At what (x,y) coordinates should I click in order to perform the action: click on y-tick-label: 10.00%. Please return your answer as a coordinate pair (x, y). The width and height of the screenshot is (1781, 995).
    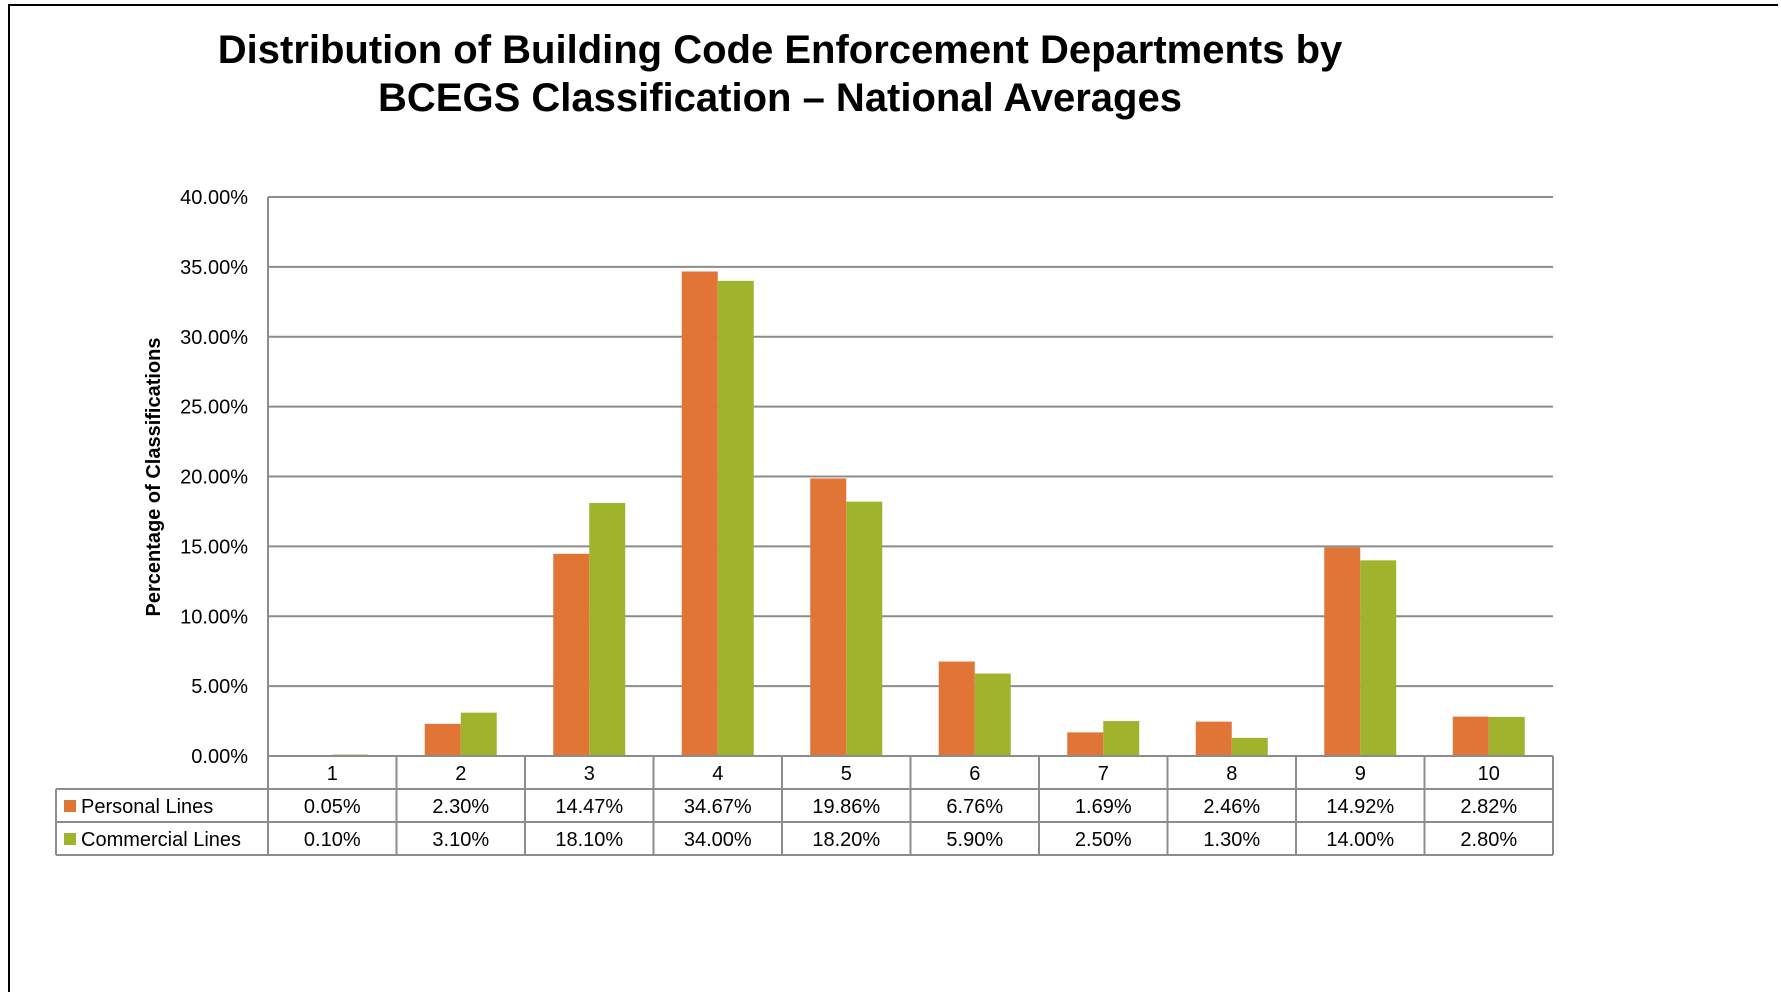
    Looking at the image, I should click on (214, 617).